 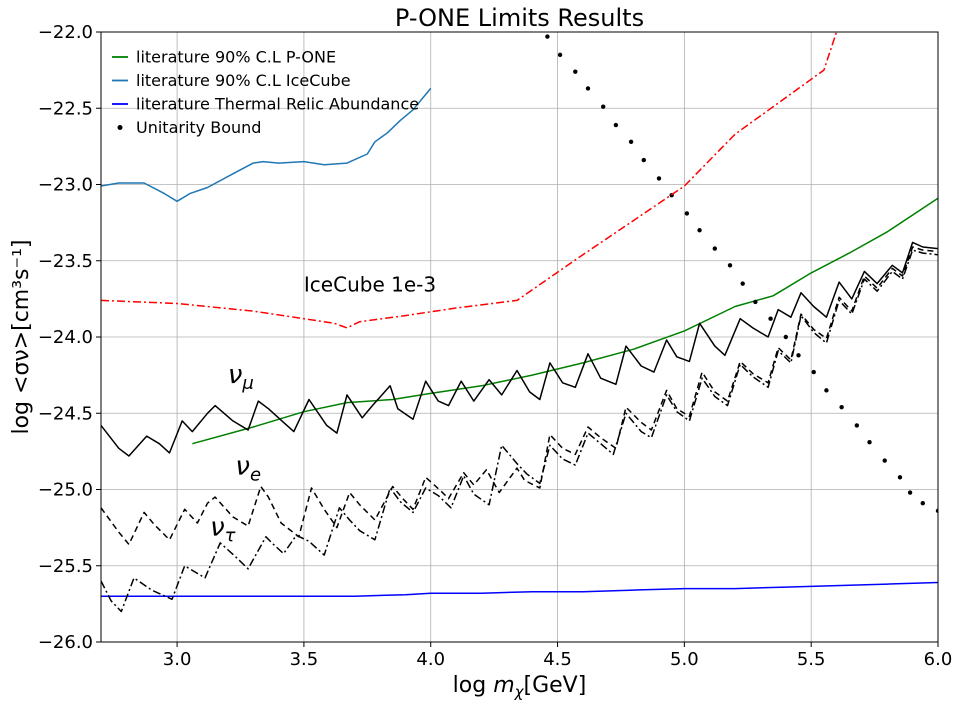 I want to click on chart-title: P-ONE Limits Results, so click(x=519, y=18).